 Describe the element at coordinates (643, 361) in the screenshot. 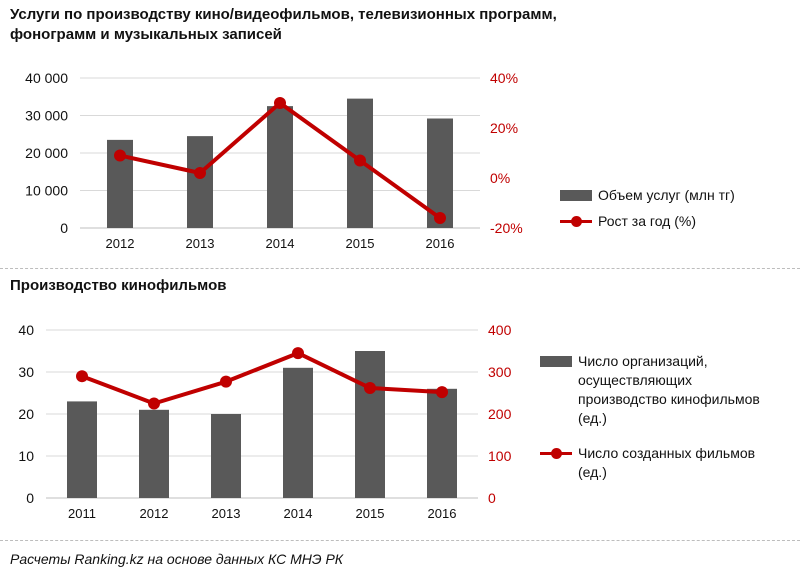

I see `legend-line-text: Число организаций,` at that location.